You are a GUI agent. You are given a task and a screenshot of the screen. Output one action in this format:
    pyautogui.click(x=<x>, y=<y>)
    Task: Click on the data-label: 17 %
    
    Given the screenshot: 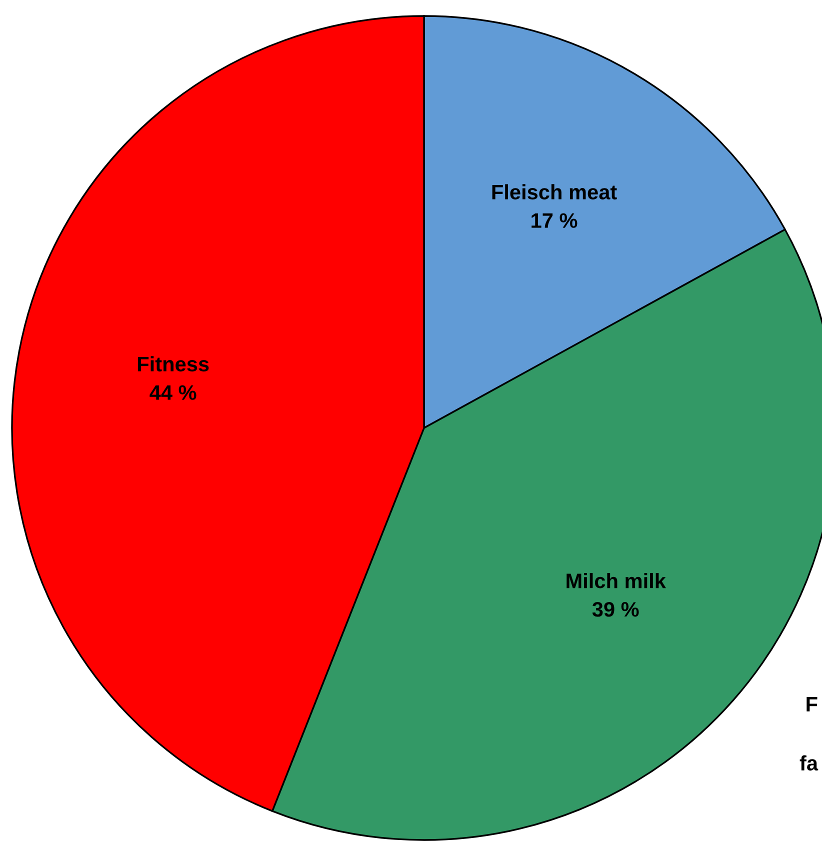 What is the action you would take?
    pyautogui.click(x=555, y=220)
    